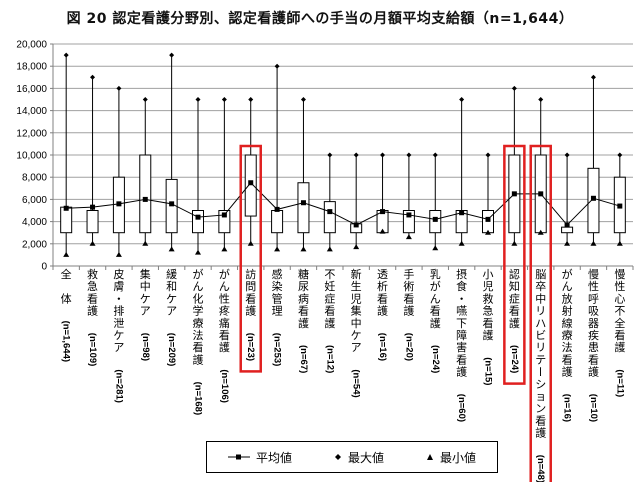 Image resolution: width=640 pixels, height=482 pixels. I want to click on triangle-marker-icon, so click(430, 457).